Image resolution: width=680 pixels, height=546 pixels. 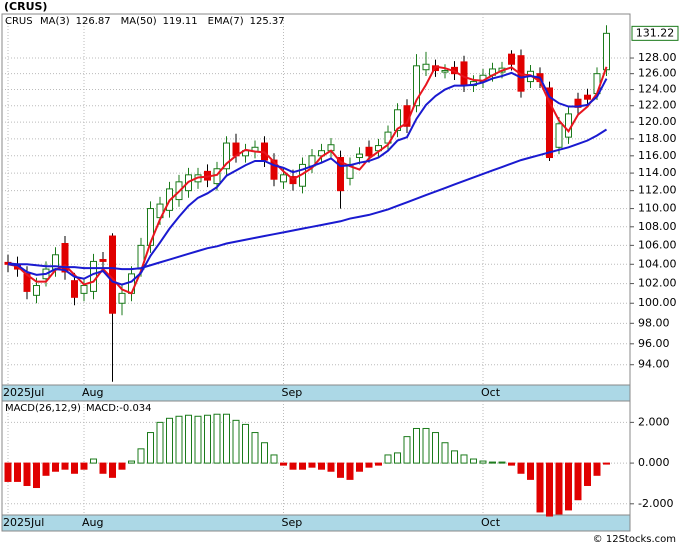 I want to click on x-tick-label: 2025Jul, so click(x=23, y=522).